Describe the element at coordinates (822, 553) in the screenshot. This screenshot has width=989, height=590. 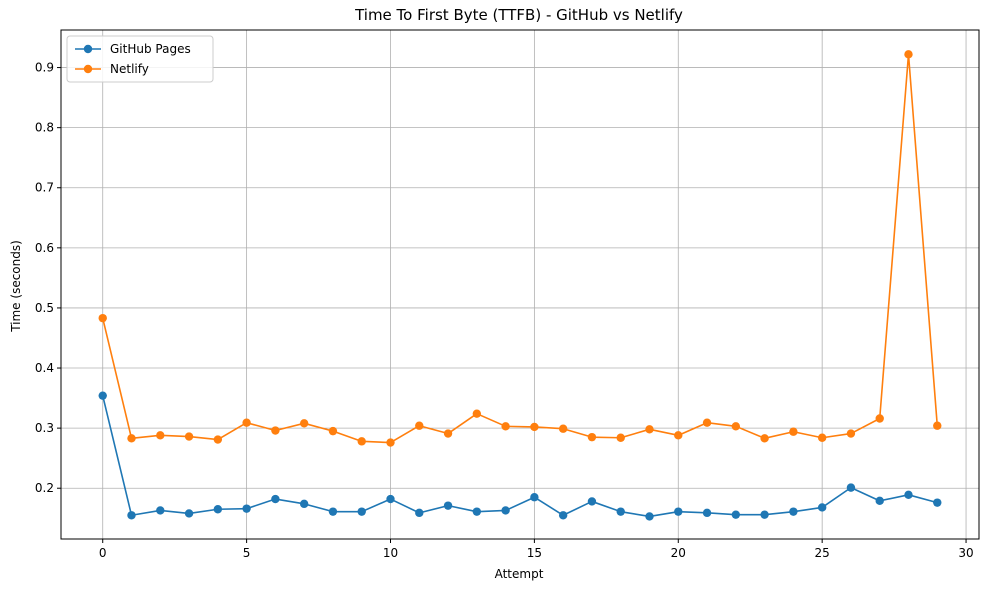
I see `x-tick-label: 25` at that location.